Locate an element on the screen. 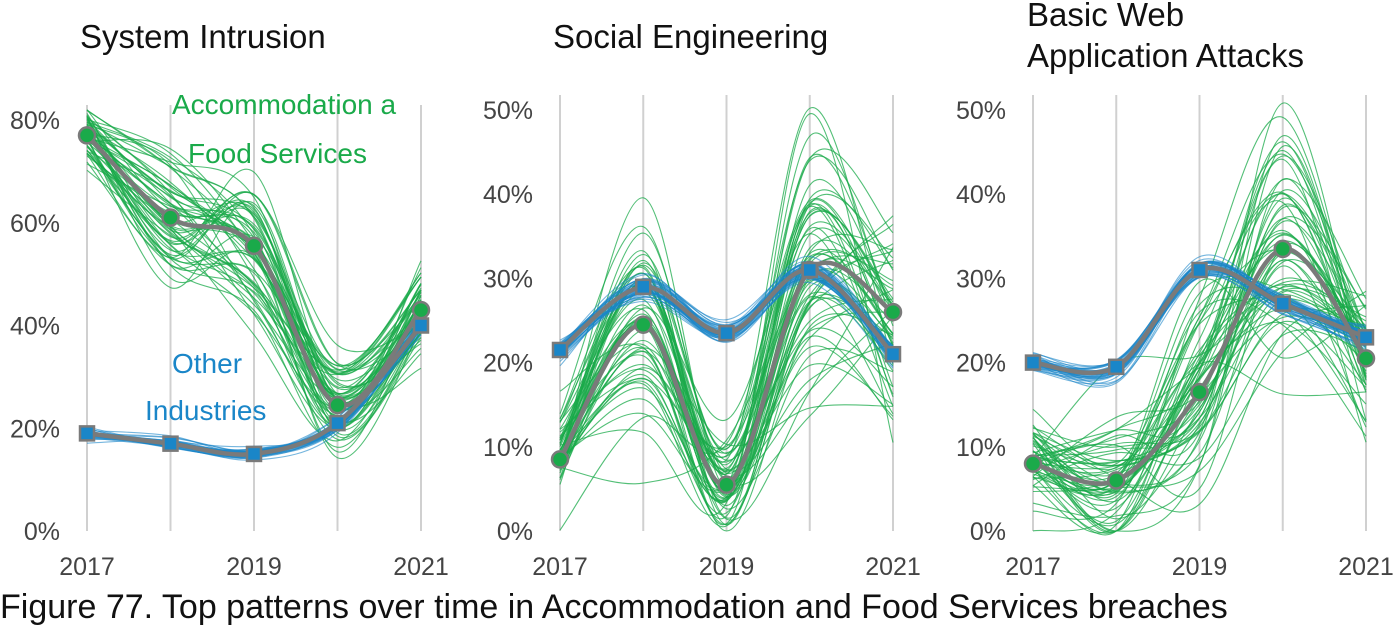 This screenshot has height=635, width=1394. green-median-line is located at coordinates (1200, 366).